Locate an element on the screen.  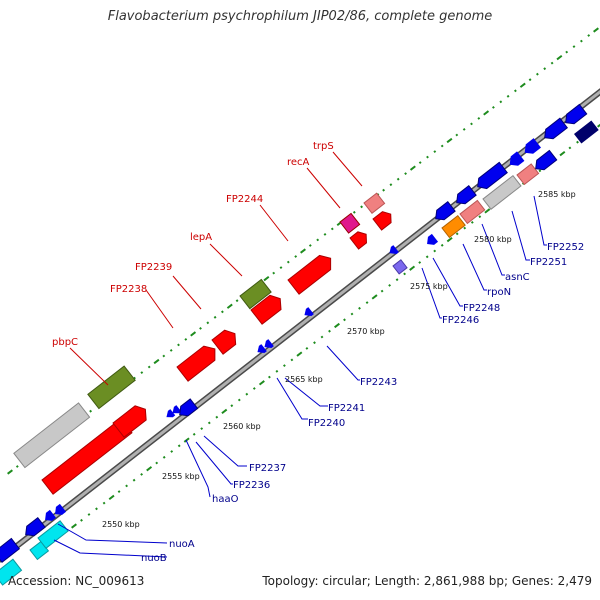
gene-label-pbpc: pbpC is located at coordinates (65, 342).